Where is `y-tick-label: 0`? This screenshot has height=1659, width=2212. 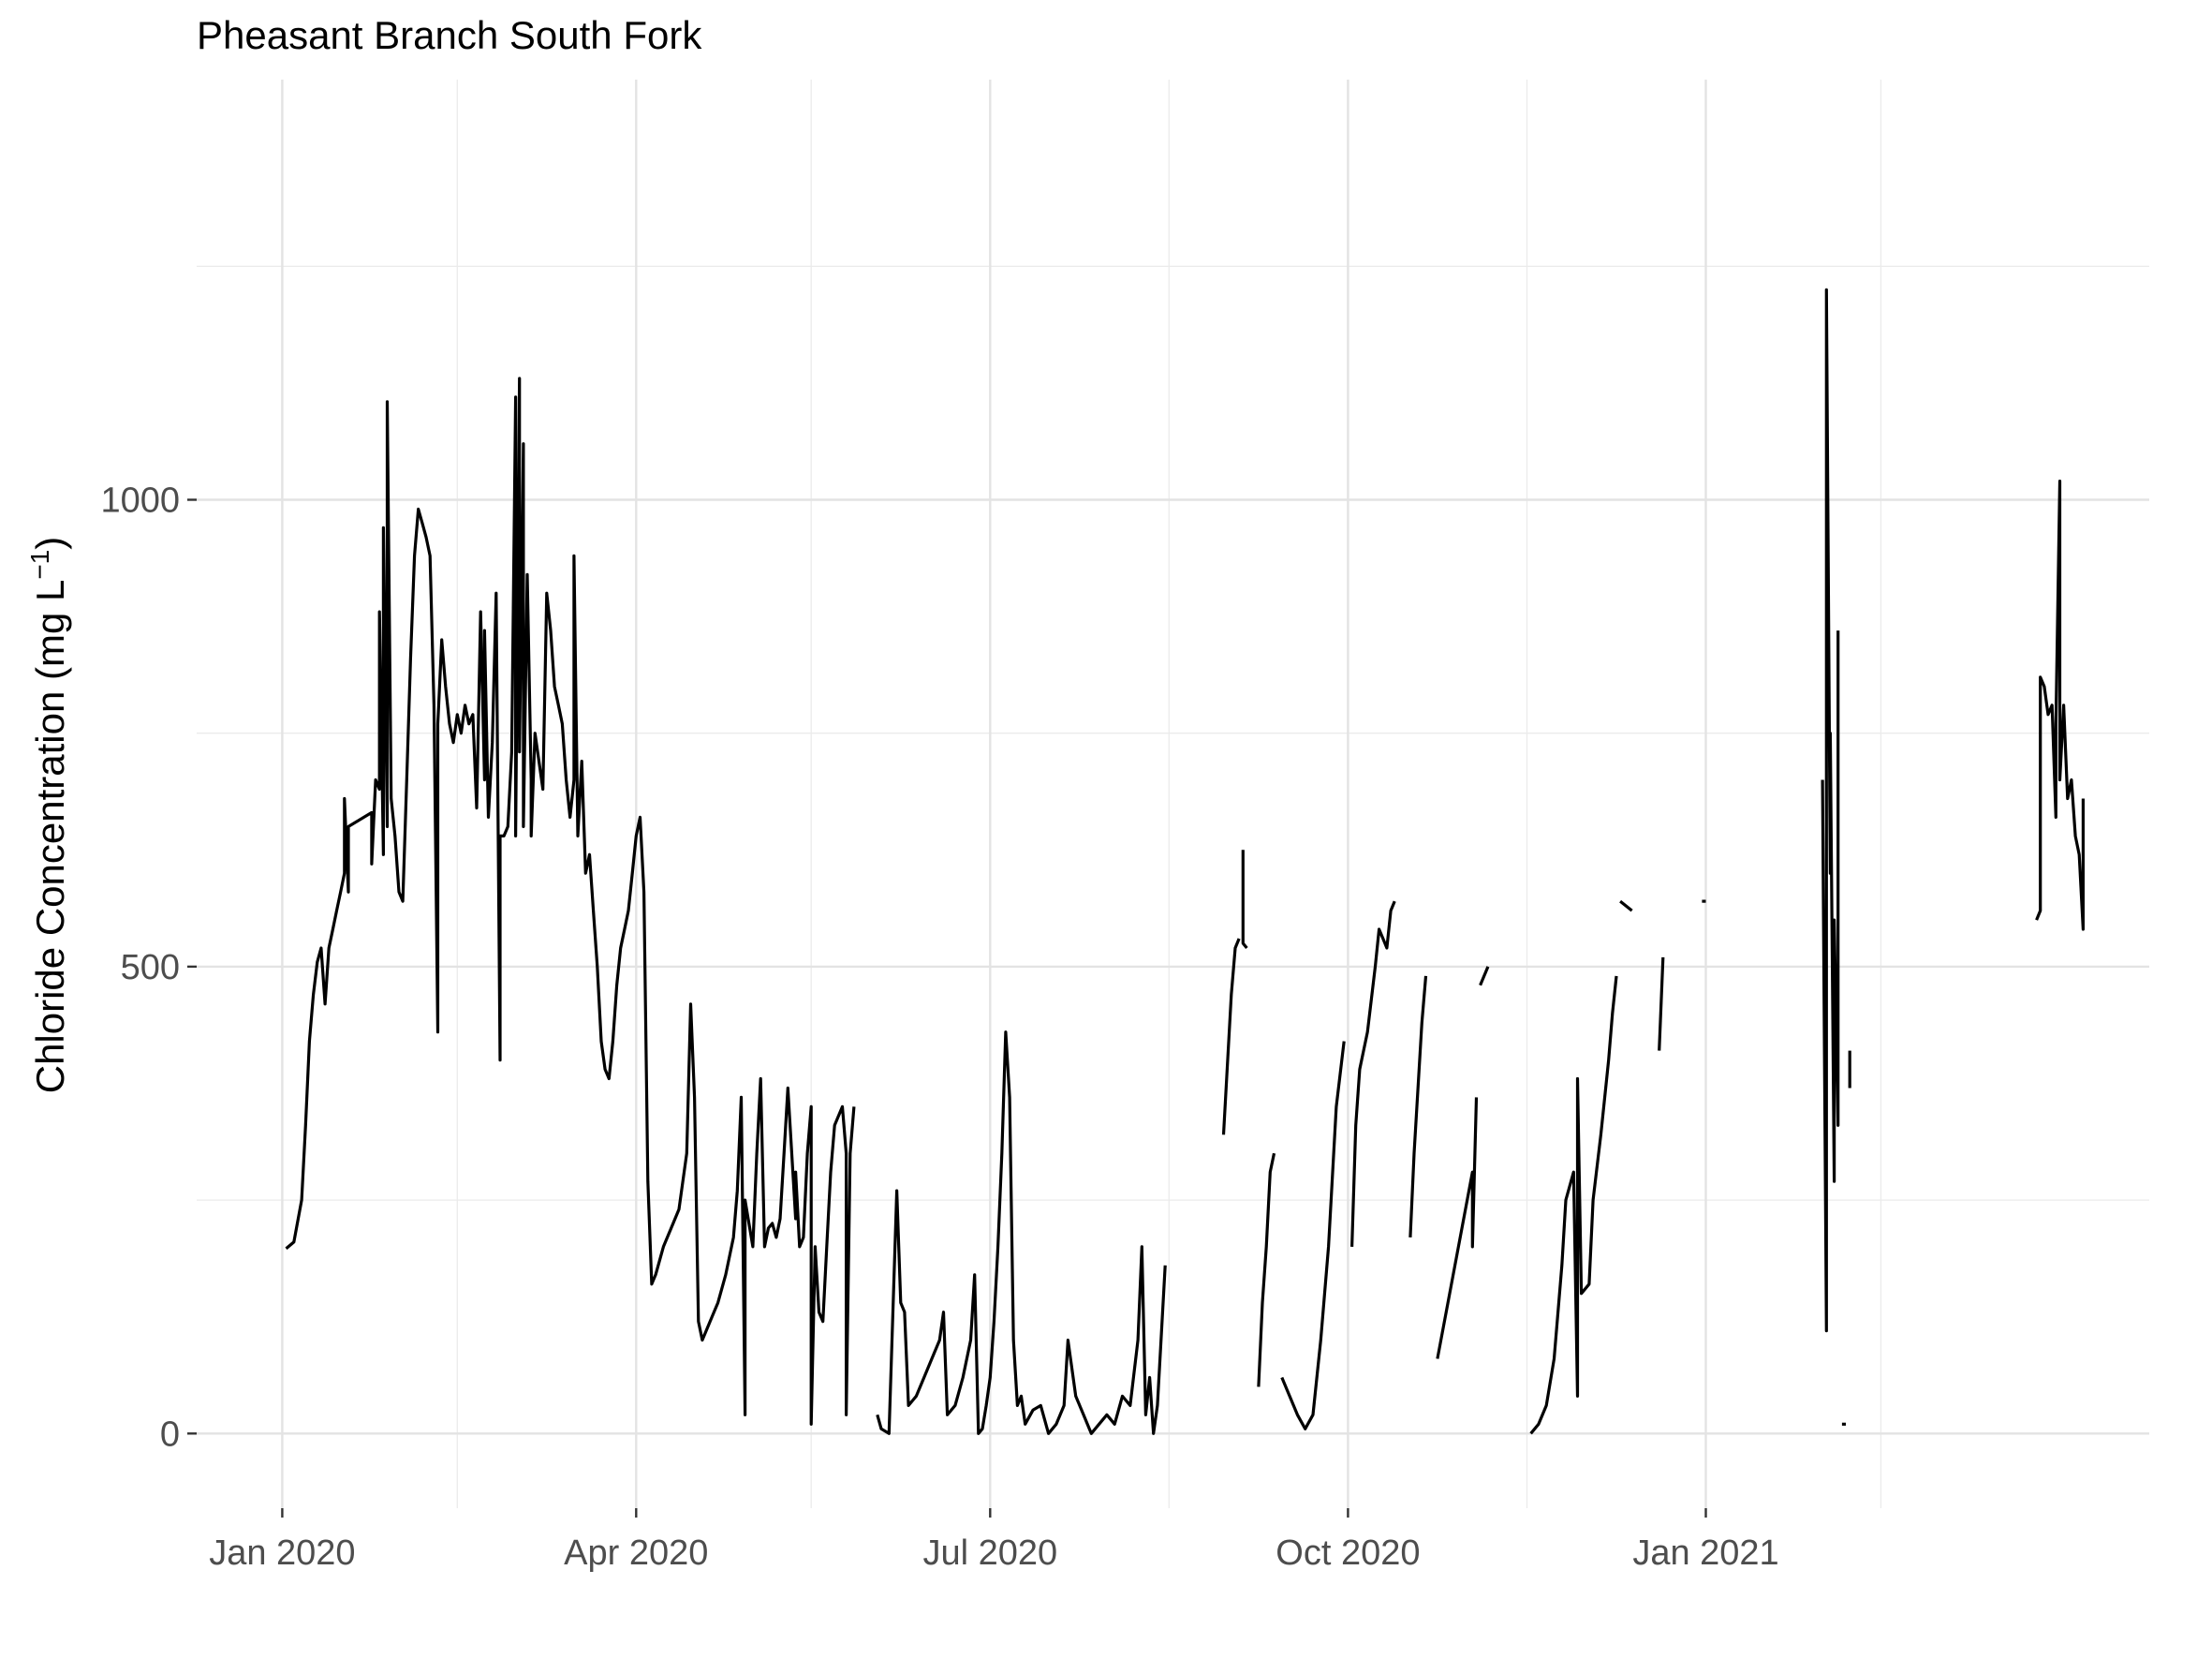 y-tick-label: 0 is located at coordinates (170, 1434).